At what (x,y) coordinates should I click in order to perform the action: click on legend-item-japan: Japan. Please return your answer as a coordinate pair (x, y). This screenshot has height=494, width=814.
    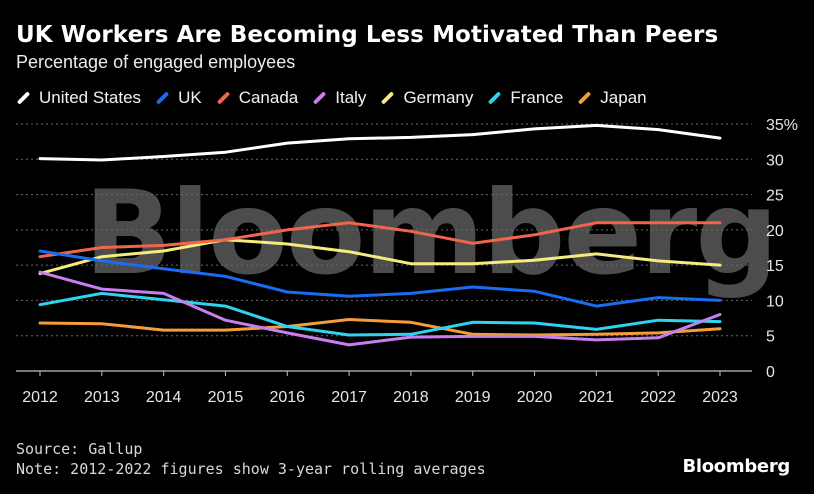
    Looking at the image, I should click on (612, 98).